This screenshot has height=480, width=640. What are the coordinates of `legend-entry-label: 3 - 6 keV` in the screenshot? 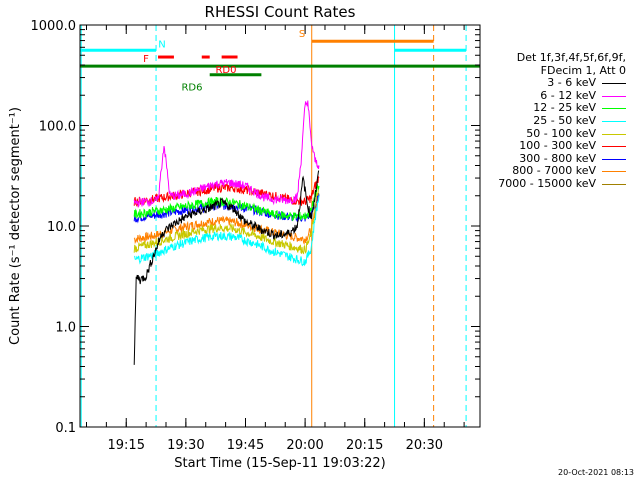 It's located at (571, 83).